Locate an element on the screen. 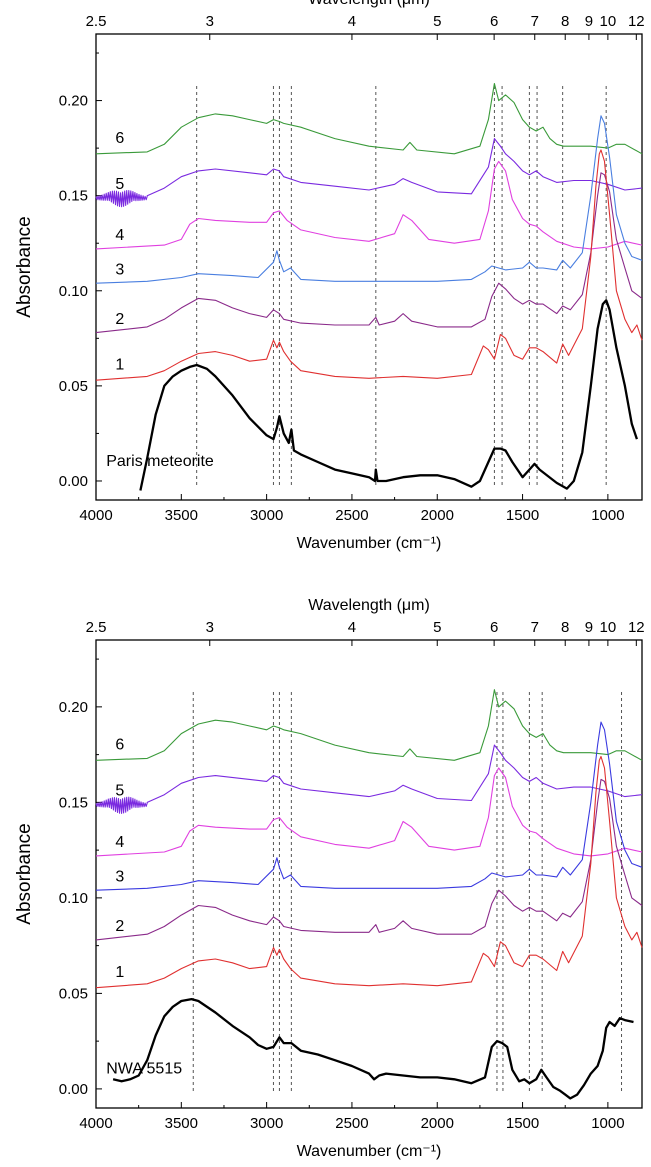  meteorite-label: Paris meteorite is located at coordinates (160, 461).